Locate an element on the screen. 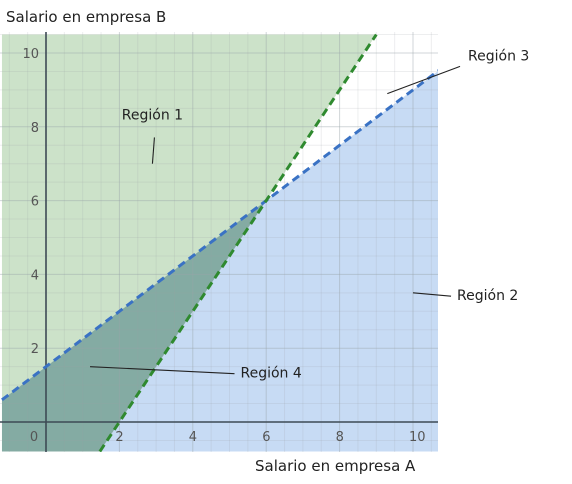 The image size is (572, 484). region-label-2: Región 2 is located at coordinates (487, 296).